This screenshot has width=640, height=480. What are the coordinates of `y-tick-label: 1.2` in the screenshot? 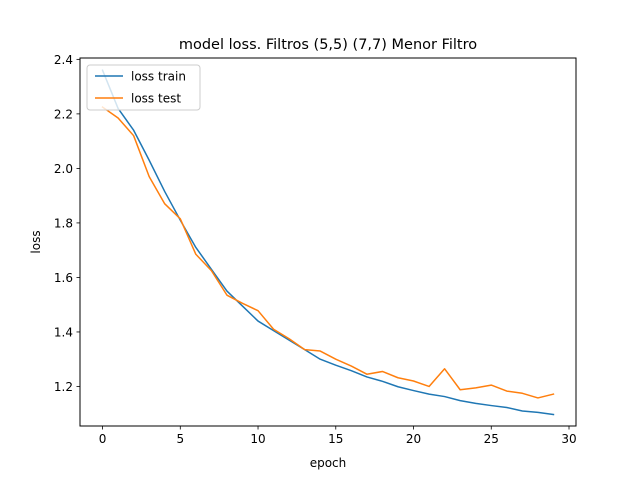 It's located at (63, 387).